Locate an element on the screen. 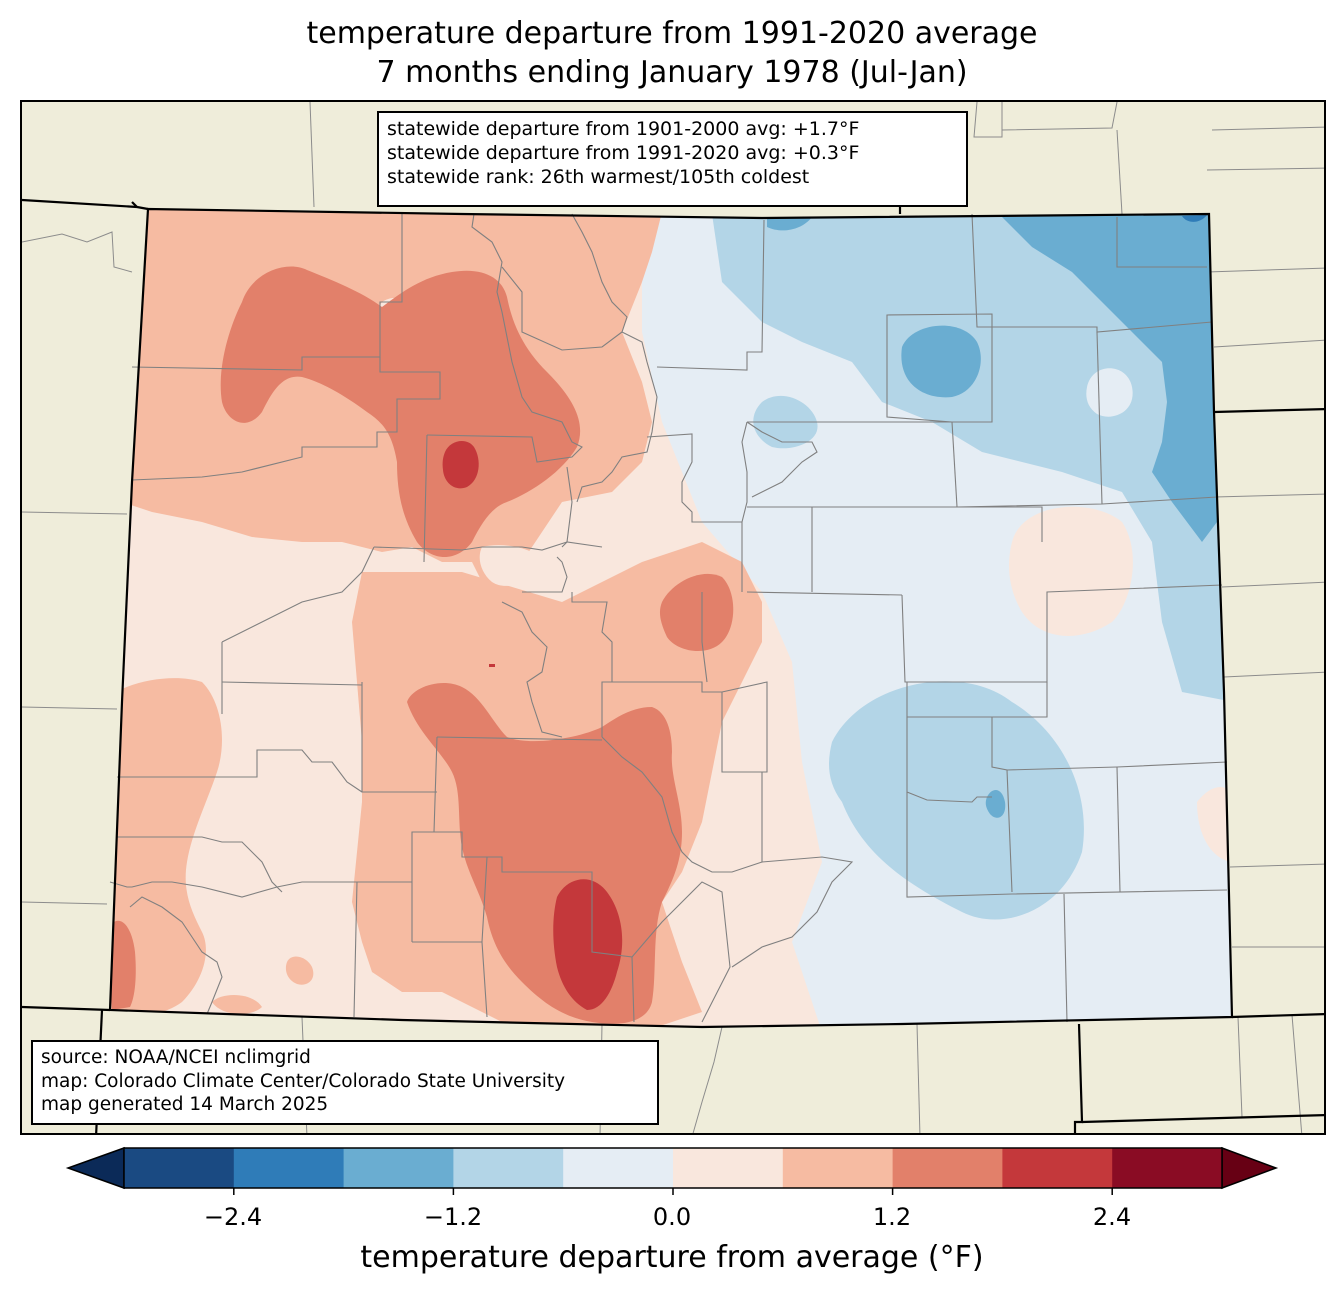 The width and height of the screenshot is (1344, 1299). colorbar-tick-label: −2.4 is located at coordinates (233, 1217).